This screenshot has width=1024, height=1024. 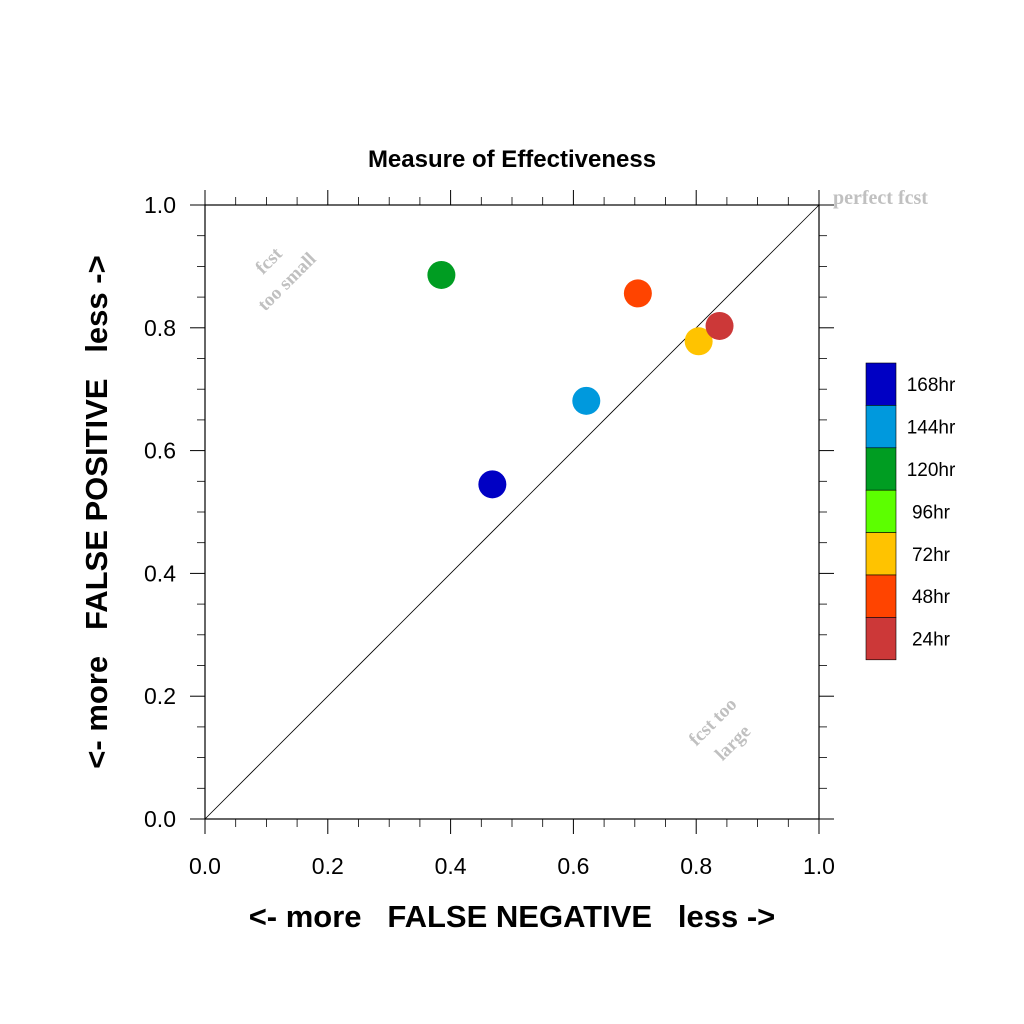 I want to click on x-tick-label: 0.8, so click(x=696, y=866).